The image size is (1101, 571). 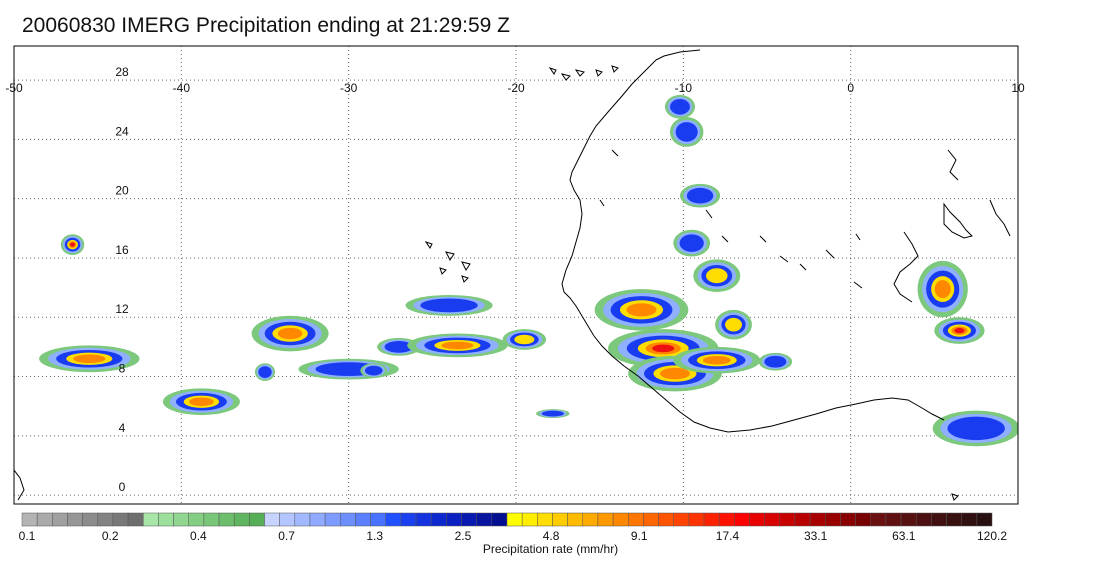 What do you see at coordinates (904, 536) in the screenshot?
I see `colorbar-tick-label: 63.1` at bounding box center [904, 536].